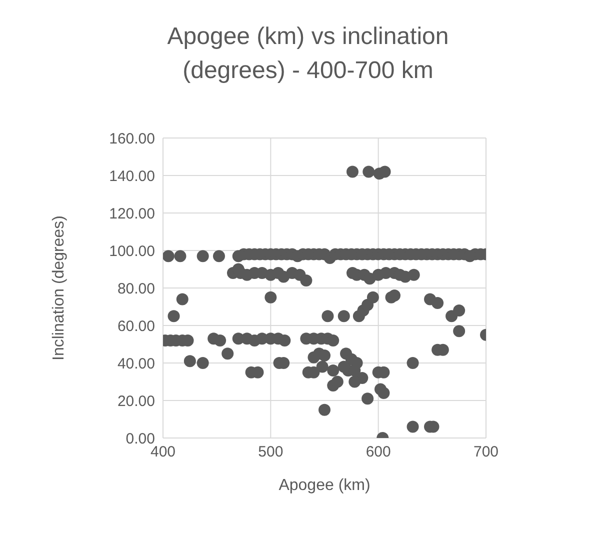 The height and width of the screenshot is (548, 610). What do you see at coordinates (136, 401) in the screenshot?
I see `y-tick-label: 20.00` at bounding box center [136, 401].